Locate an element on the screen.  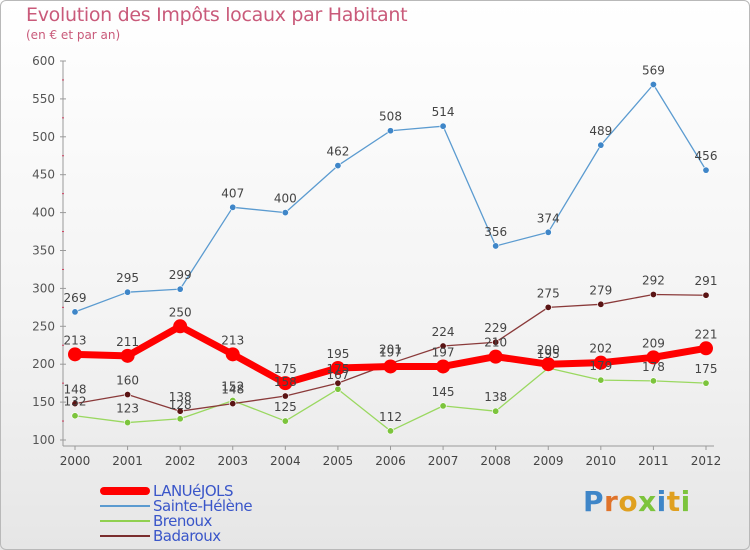
y-tick-label: 500 is located at coordinates (43, 137).